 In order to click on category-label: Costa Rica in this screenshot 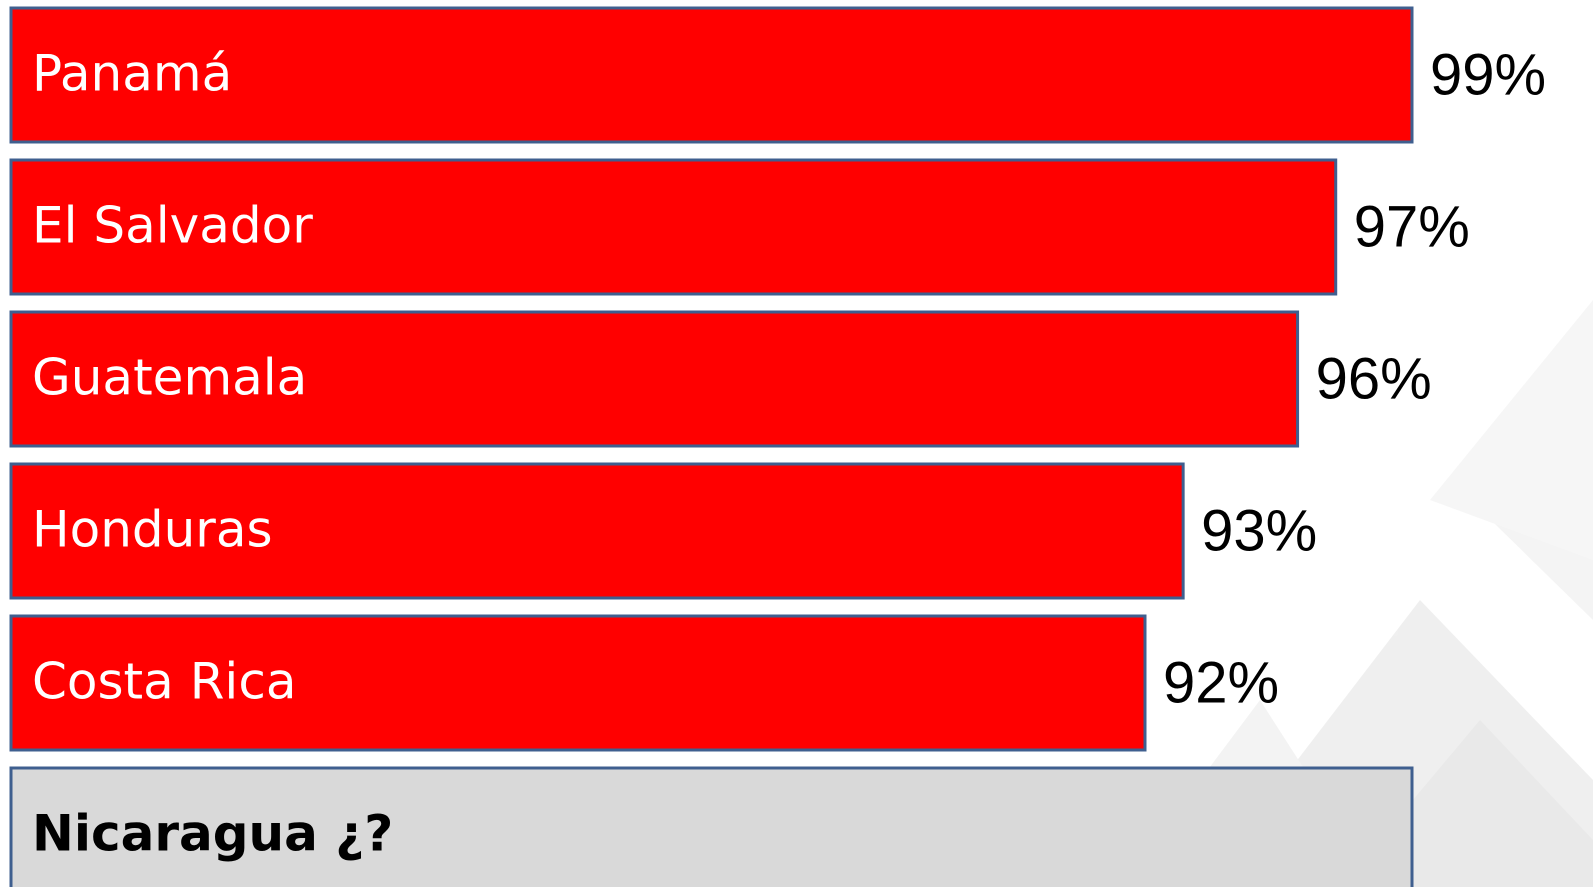, I will do `click(164, 682)`.